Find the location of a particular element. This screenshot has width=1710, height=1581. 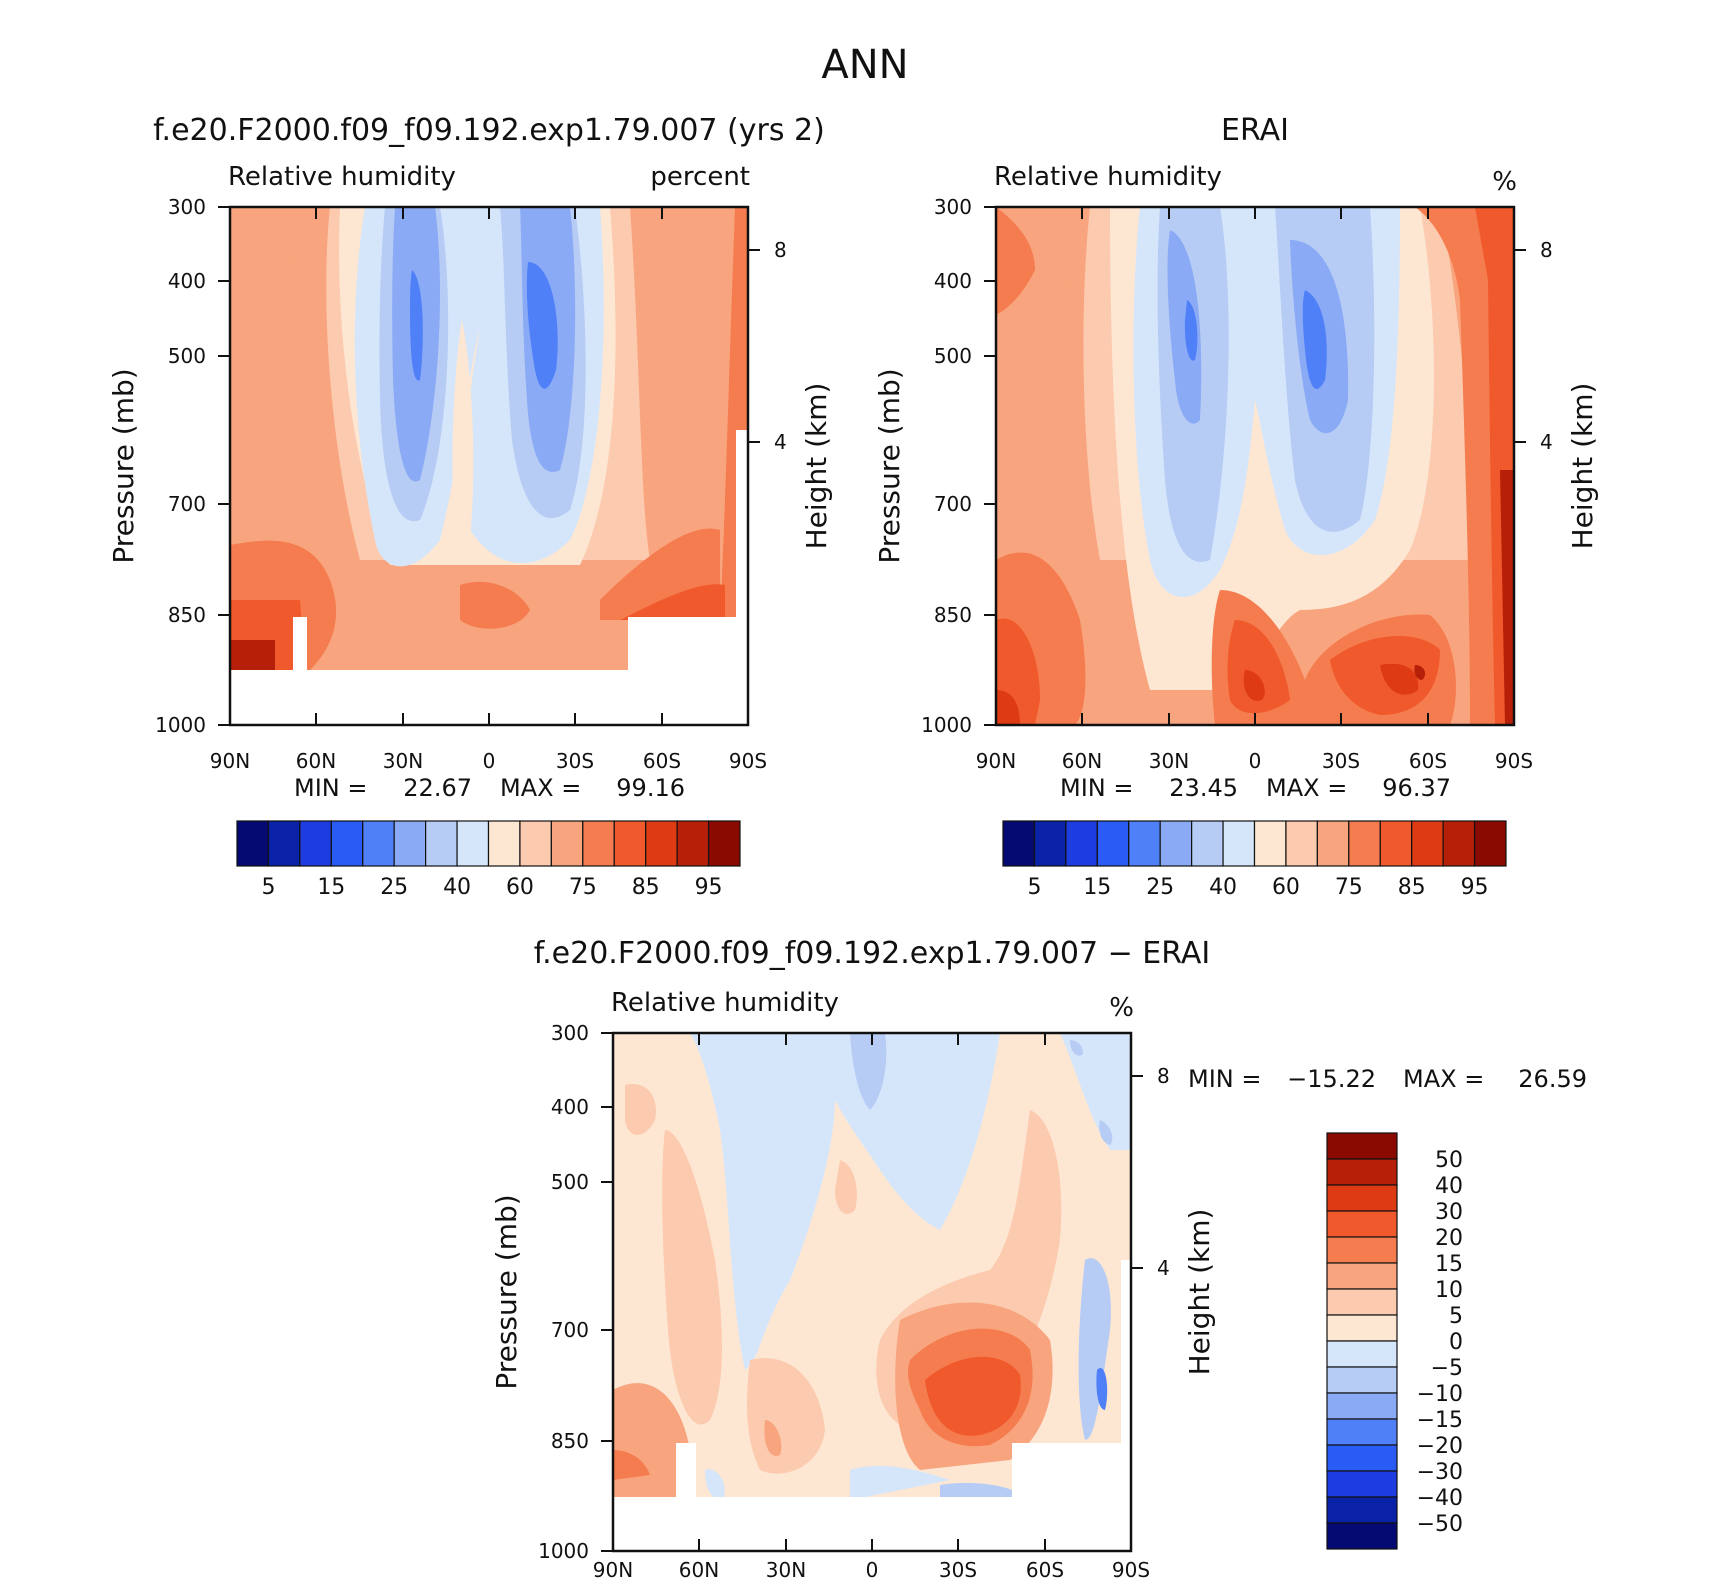

colorbar-label: 50 is located at coordinates (1449, 1160).